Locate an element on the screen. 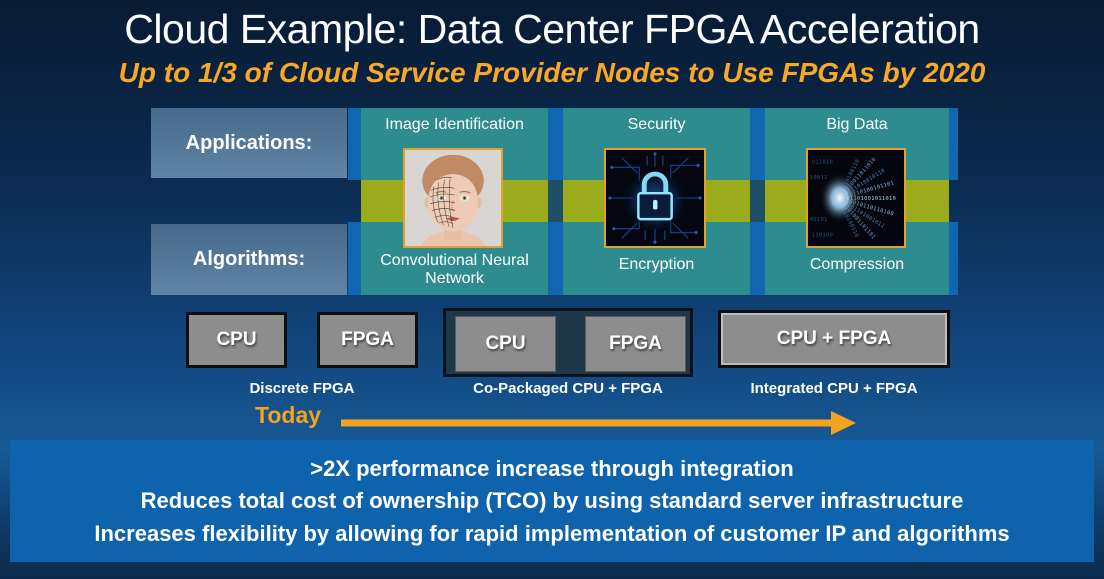  svg-text: 011010 is located at coordinates (822, 162).